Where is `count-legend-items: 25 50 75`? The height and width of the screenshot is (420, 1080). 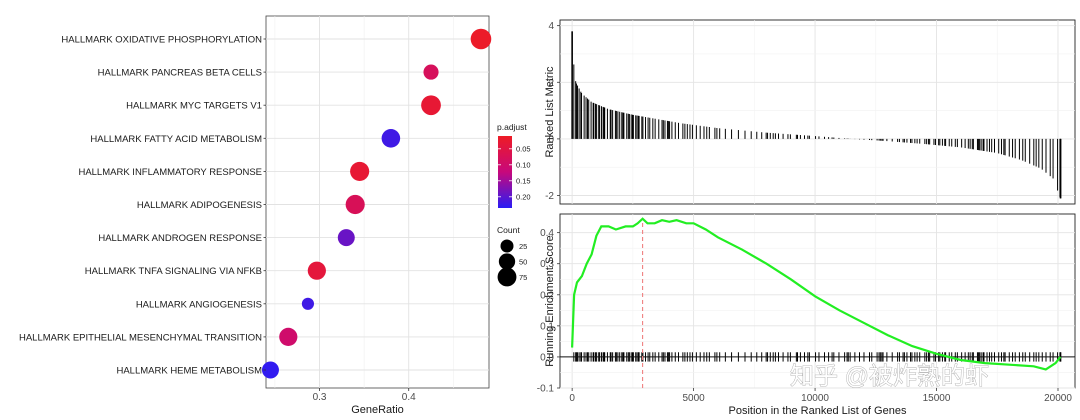
count-legend-items: 25 50 75 is located at coordinates (512, 263).